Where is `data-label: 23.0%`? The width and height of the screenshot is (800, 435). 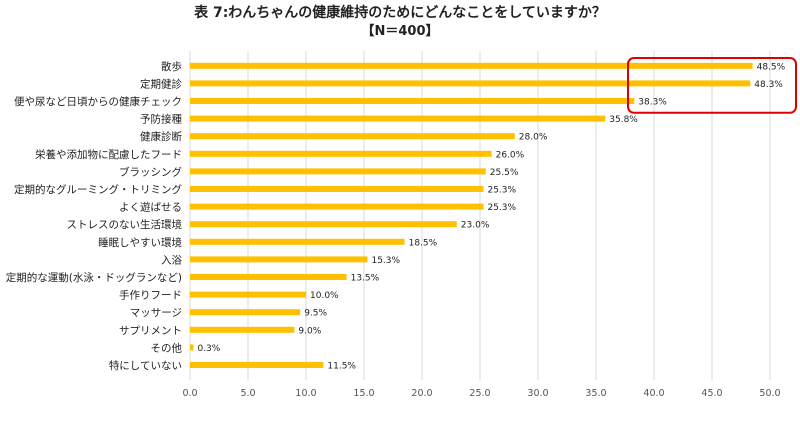
data-label: 23.0% is located at coordinates (475, 226).